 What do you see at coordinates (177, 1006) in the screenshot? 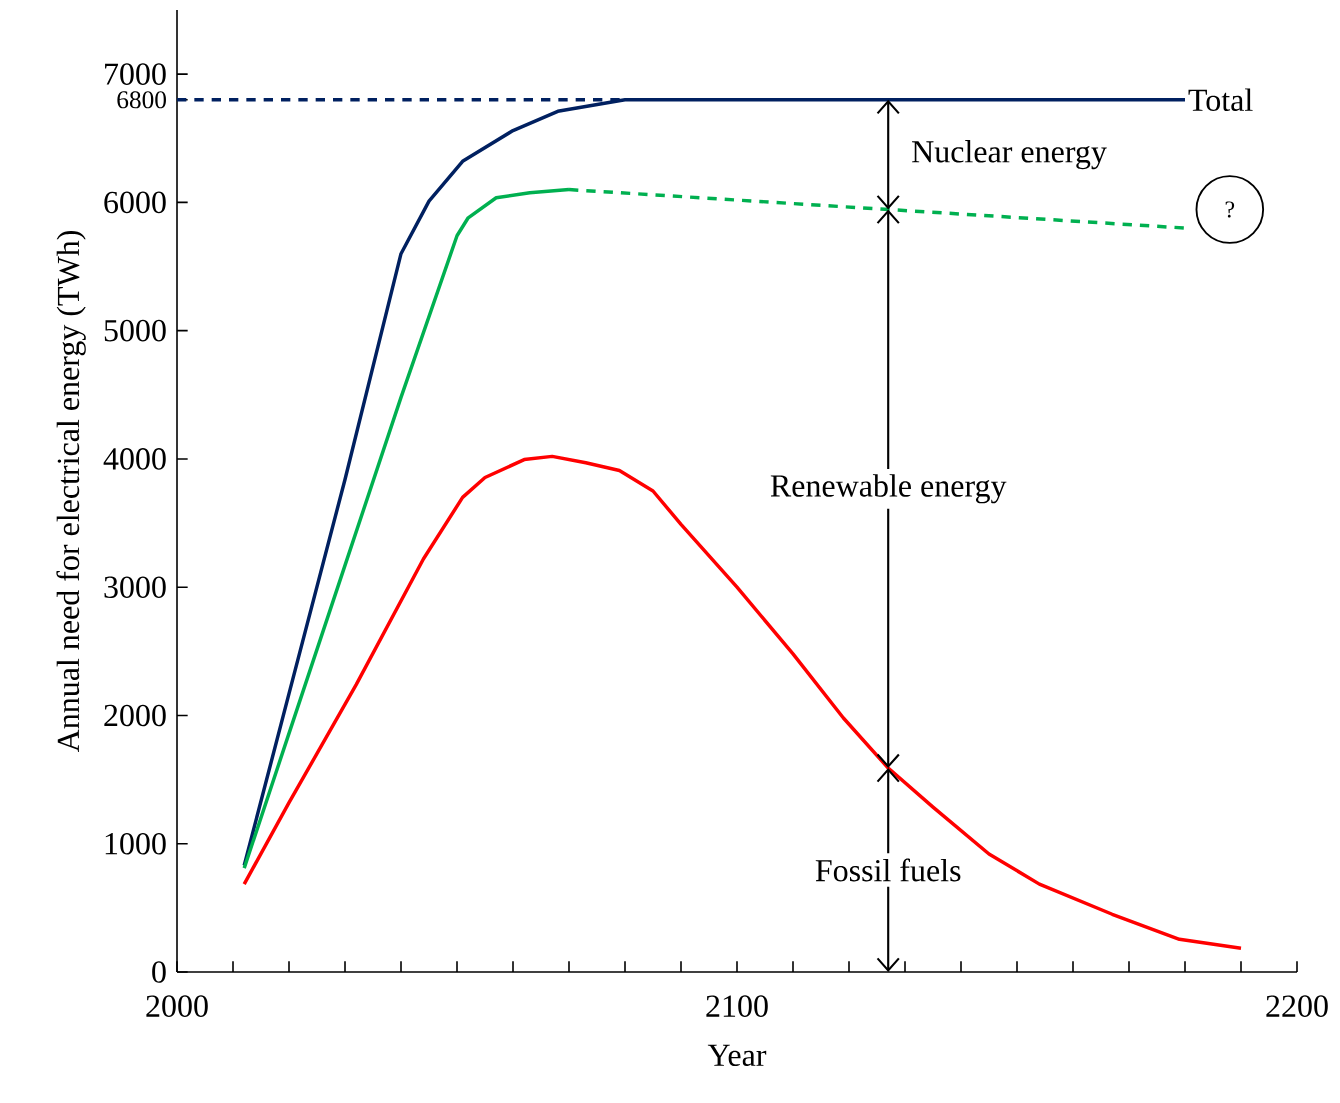
I see `x-tick-label: 2000` at bounding box center [177, 1006].